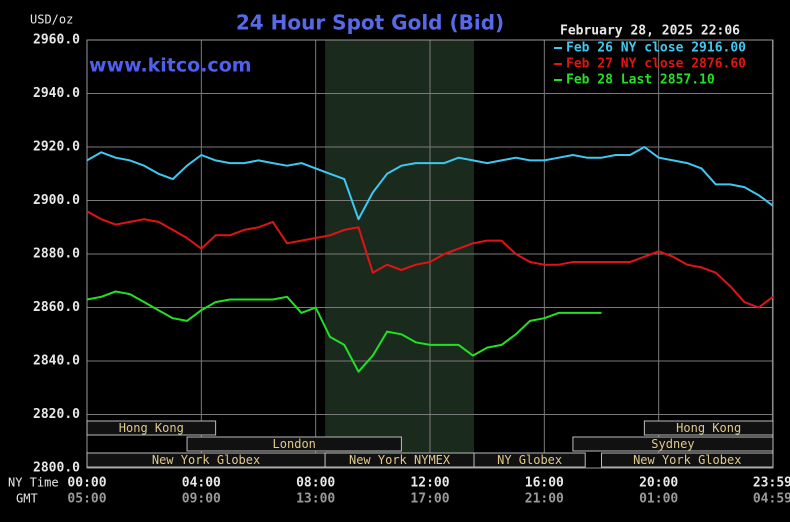 The image size is (790, 522). What do you see at coordinates (56, 93) in the screenshot?
I see `y-tick-label: 2940.0` at bounding box center [56, 93].